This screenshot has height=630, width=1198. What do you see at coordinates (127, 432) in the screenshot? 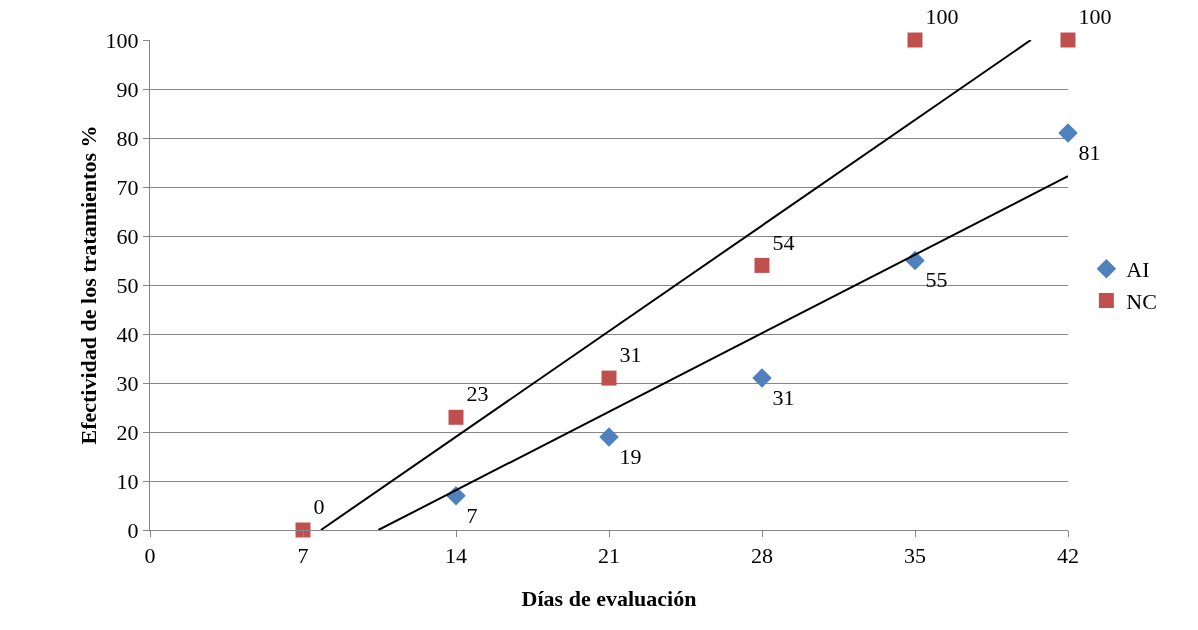
I see `y-tick-label: 20` at bounding box center [127, 432].